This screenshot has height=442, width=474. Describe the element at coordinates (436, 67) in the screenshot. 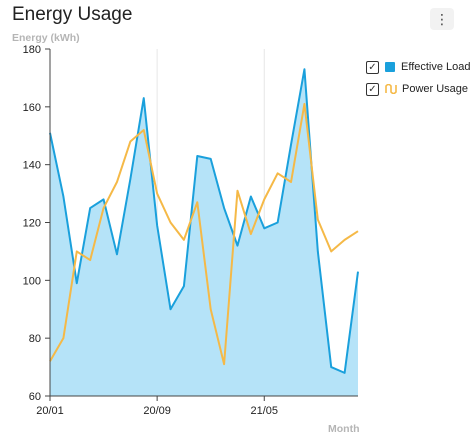

I see `legend-label-effective-load: Effective Load` at that location.